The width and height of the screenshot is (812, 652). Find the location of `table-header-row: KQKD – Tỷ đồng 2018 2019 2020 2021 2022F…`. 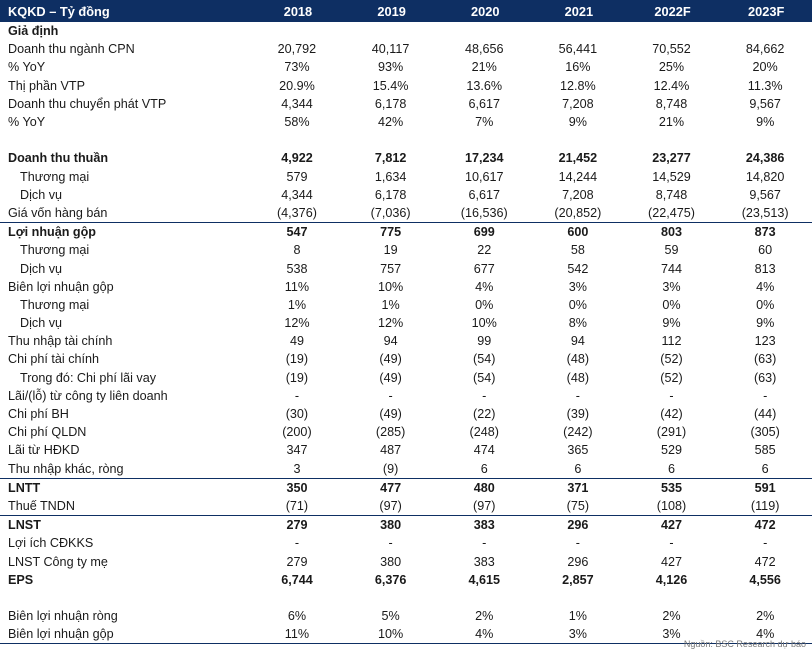

table-header-row: KQKD – Tỷ đồng 2018 2019 2020 2021 2022F… is located at coordinates (406, 11).